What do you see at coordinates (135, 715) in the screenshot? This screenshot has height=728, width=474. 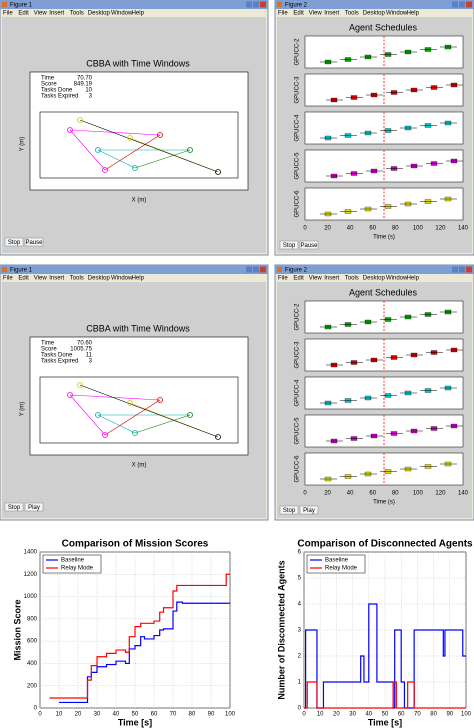 I see `x-tick-label: 50` at bounding box center [135, 715].